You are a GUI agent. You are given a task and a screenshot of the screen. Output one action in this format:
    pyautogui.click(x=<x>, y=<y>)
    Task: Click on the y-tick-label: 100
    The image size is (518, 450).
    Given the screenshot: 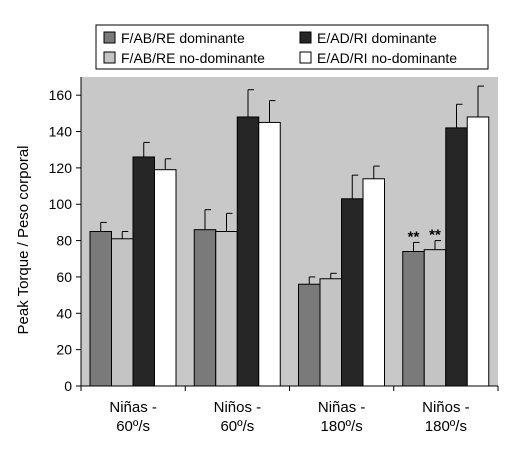 What is the action you would take?
    pyautogui.click(x=61, y=204)
    